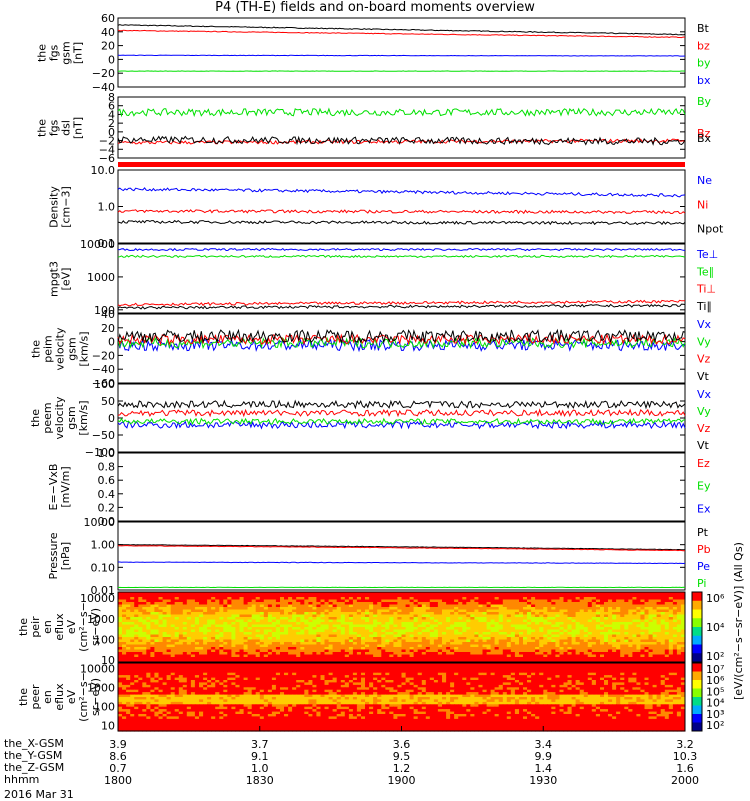  Describe the element at coordinates (703, 445) in the screenshot. I see `legend-peem_vel-3: Vt` at that location.